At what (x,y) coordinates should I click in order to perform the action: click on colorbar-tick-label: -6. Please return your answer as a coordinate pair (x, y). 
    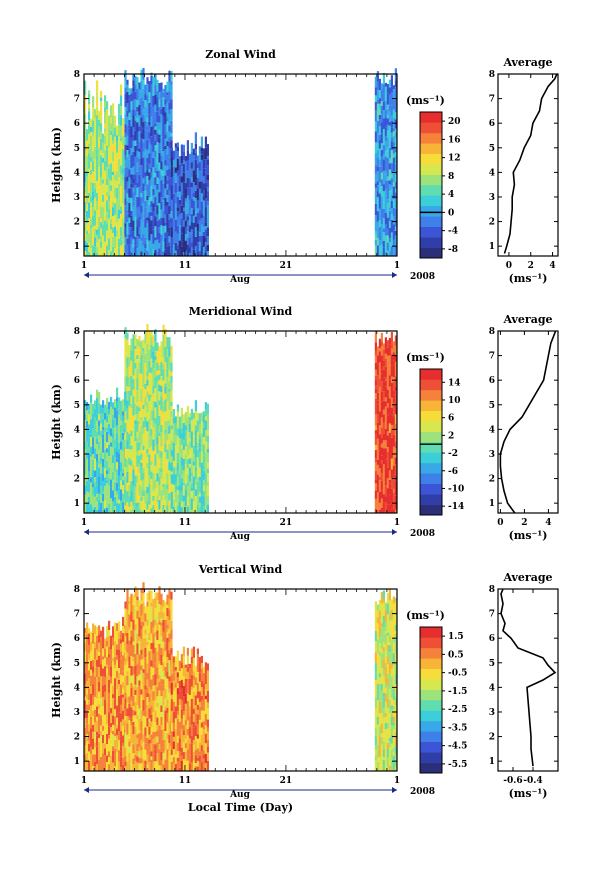
    Looking at the image, I should click on (453, 472).